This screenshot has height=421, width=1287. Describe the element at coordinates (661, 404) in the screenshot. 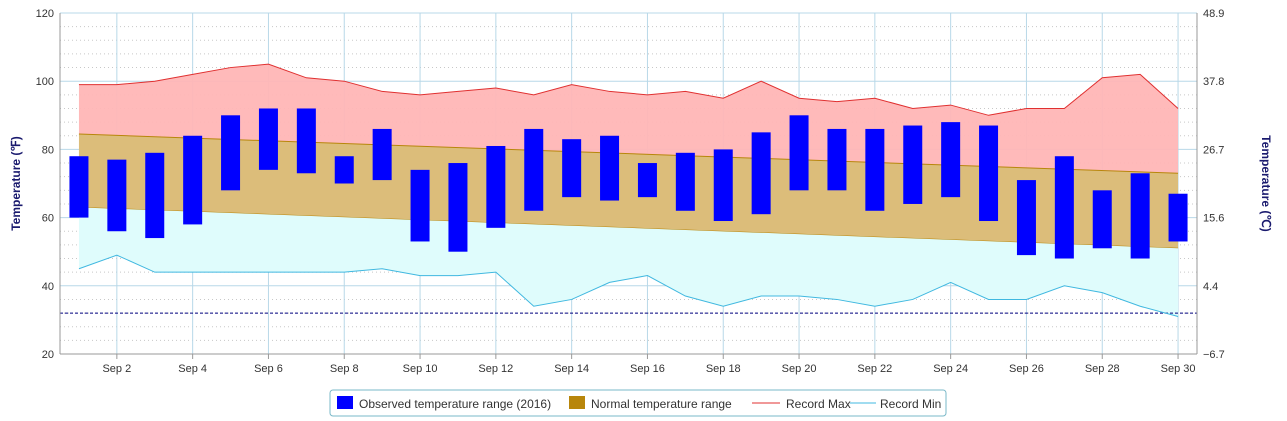

I see `legend-normal-label: Normal temperature range` at that location.